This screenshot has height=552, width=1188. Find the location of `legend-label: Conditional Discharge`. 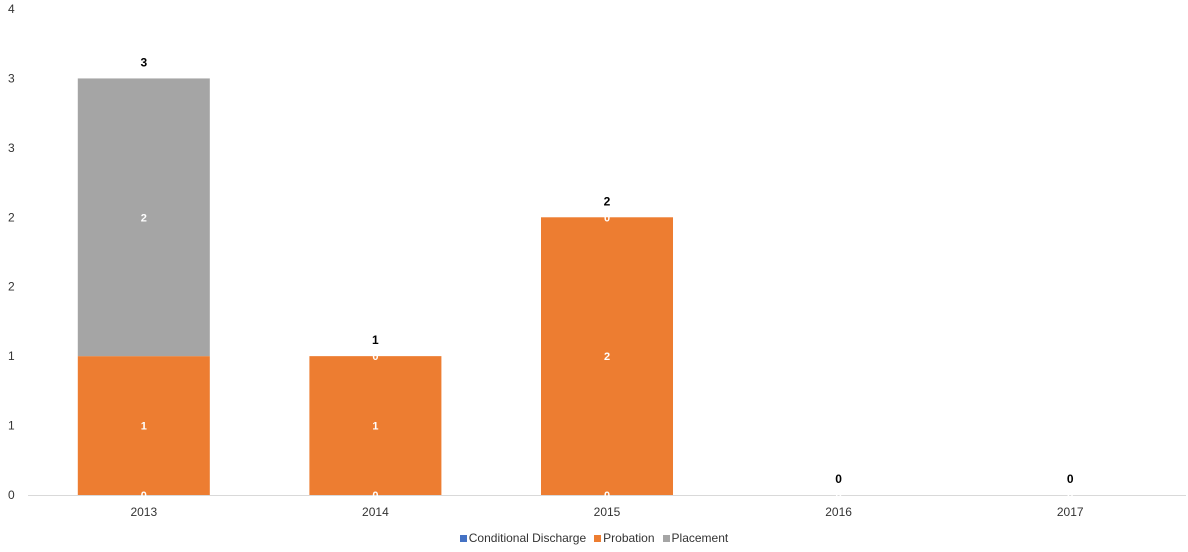

legend-label: Conditional Discharge is located at coordinates (527, 538).